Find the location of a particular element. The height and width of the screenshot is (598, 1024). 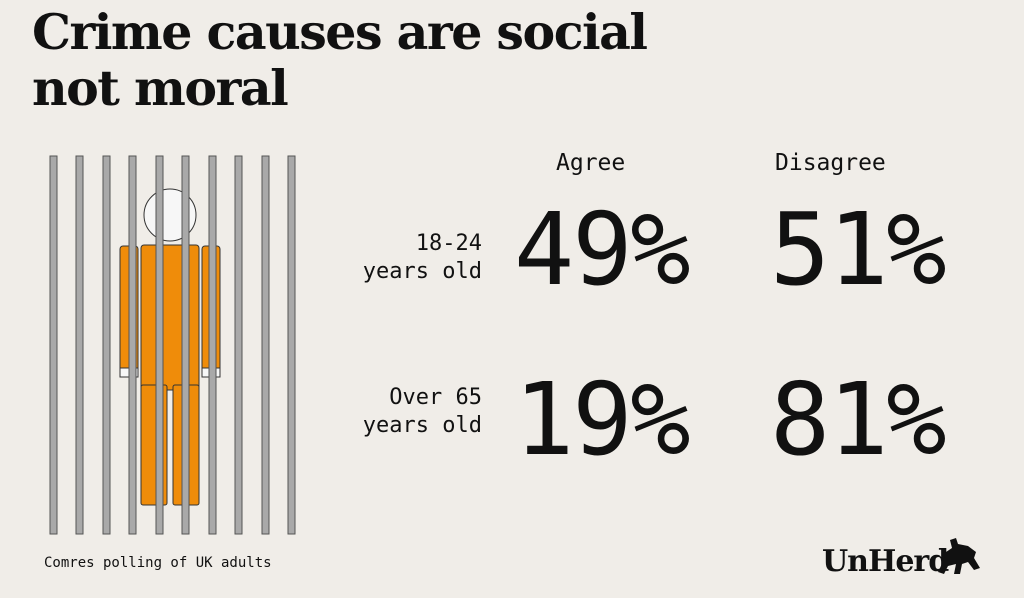

row-label-18-24: 18-24 years old is located at coordinates (422, 257).